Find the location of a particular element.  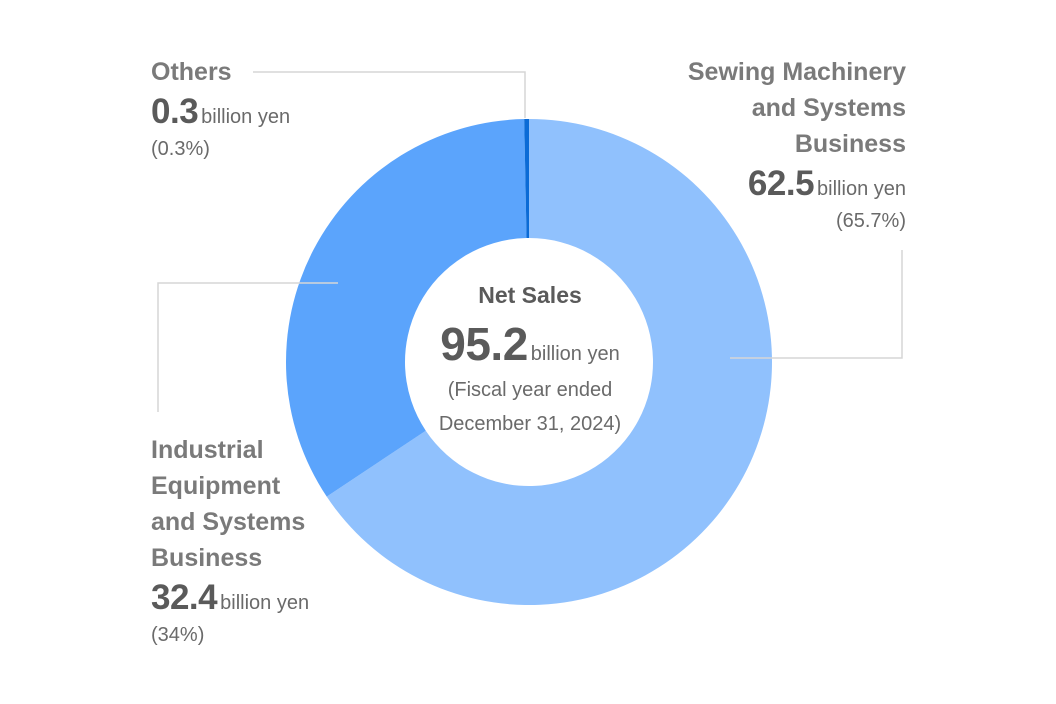

label-others-name: Others is located at coordinates (191, 72).